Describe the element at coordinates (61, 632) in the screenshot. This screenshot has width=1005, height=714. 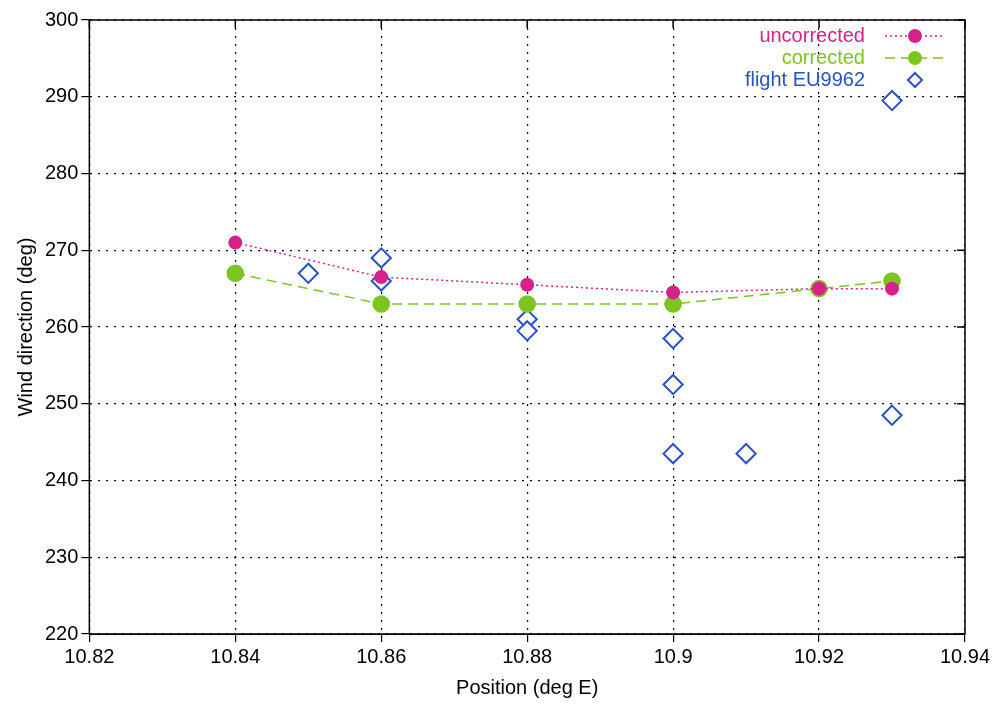
I see `y-tick-label: 220` at that location.